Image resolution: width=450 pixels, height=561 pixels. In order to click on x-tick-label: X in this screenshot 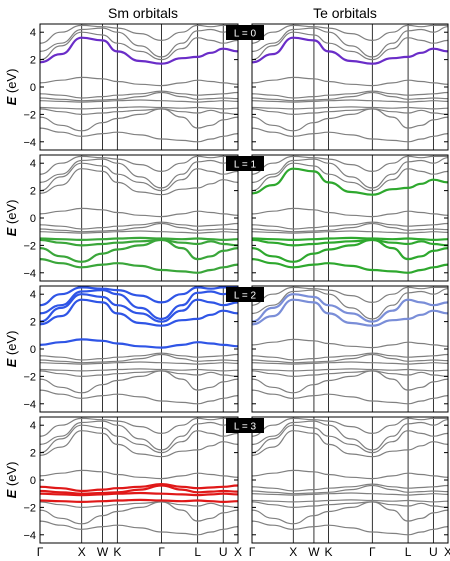, I will do `click(238, 552)`.